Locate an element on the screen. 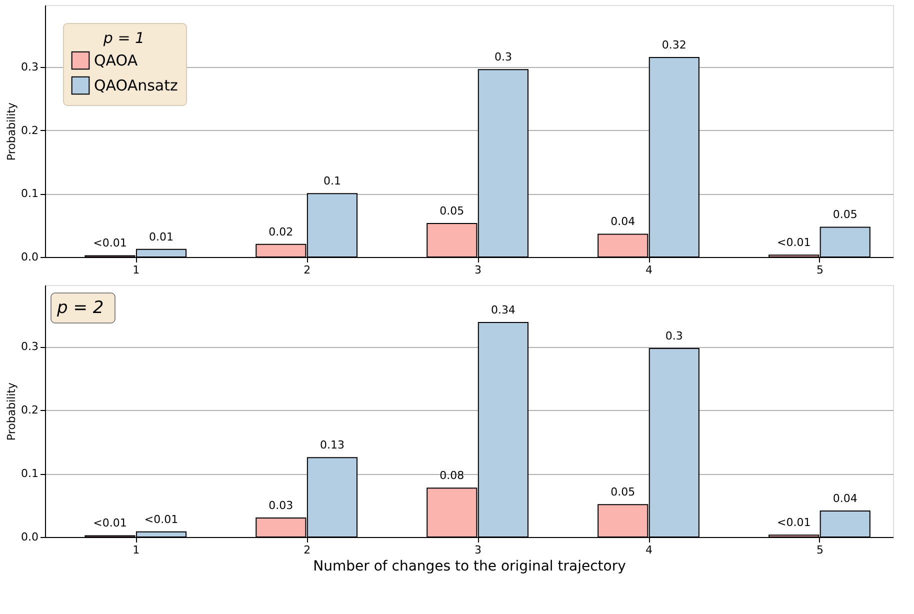  data-label: 0.1 is located at coordinates (332, 181).